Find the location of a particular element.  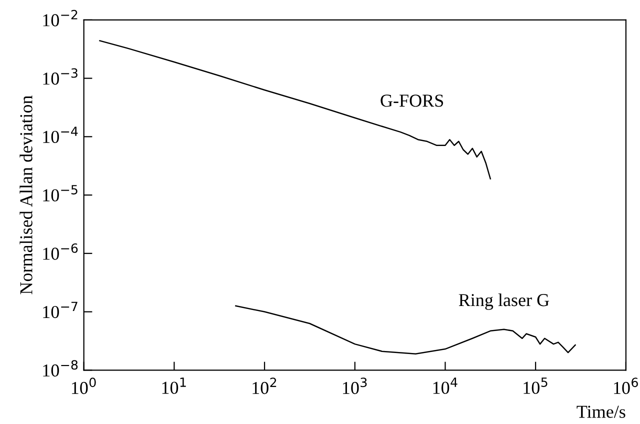

y-tick-label: 10$^{−3}$ is located at coordinates (60, 76).